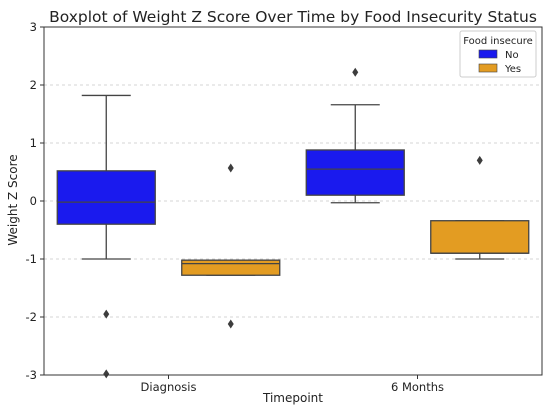  I want to click on x-tick-label: Diagnosis, so click(169, 387).